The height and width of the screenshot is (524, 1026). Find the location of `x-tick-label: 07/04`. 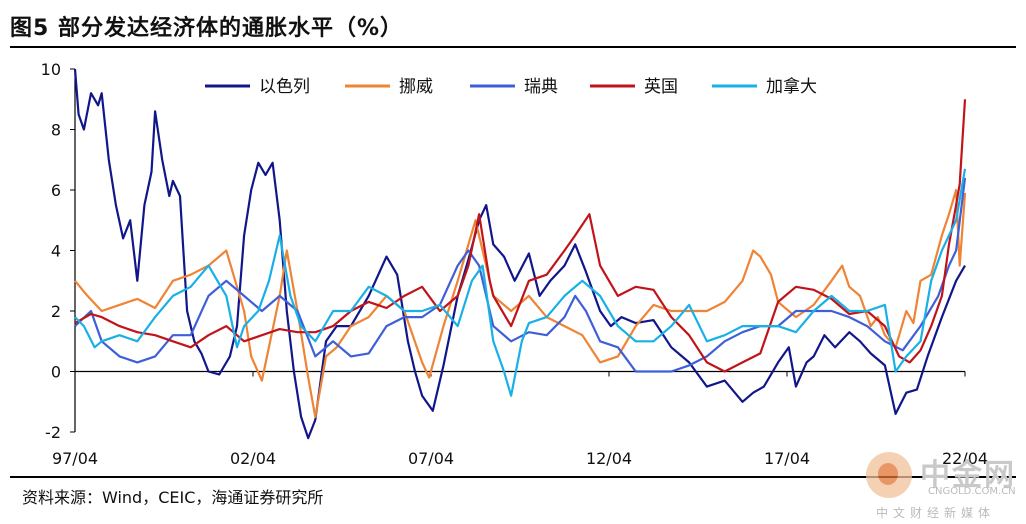

x-tick-label: 07/04 is located at coordinates (431, 458).